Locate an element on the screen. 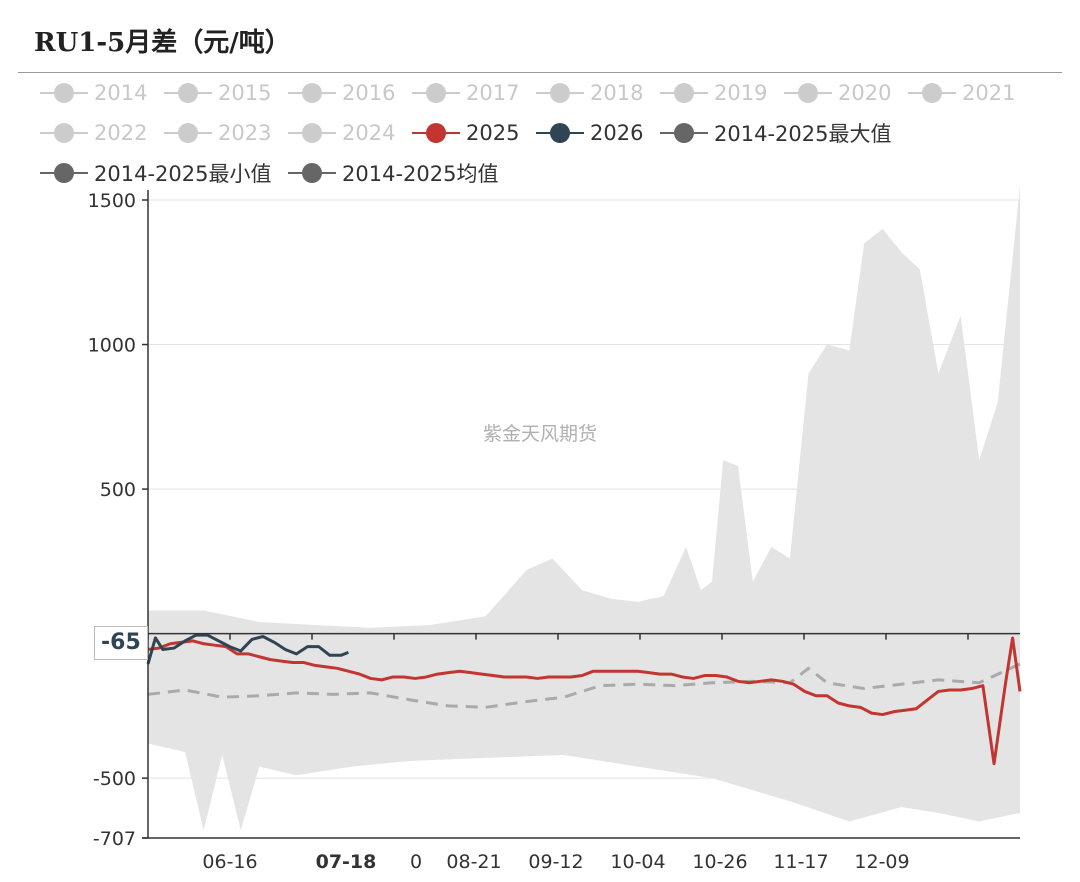 The width and height of the screenshot is (1080, 882). x-tick-label: 10-04 is located at coordinates (637, 862).